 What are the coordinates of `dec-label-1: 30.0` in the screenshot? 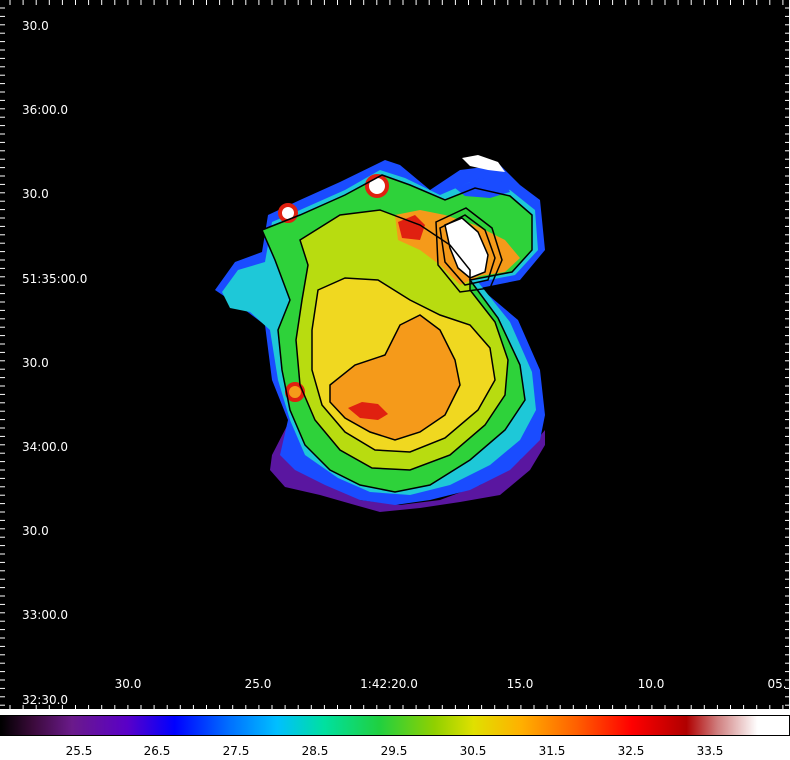 It's located at (35, 26).